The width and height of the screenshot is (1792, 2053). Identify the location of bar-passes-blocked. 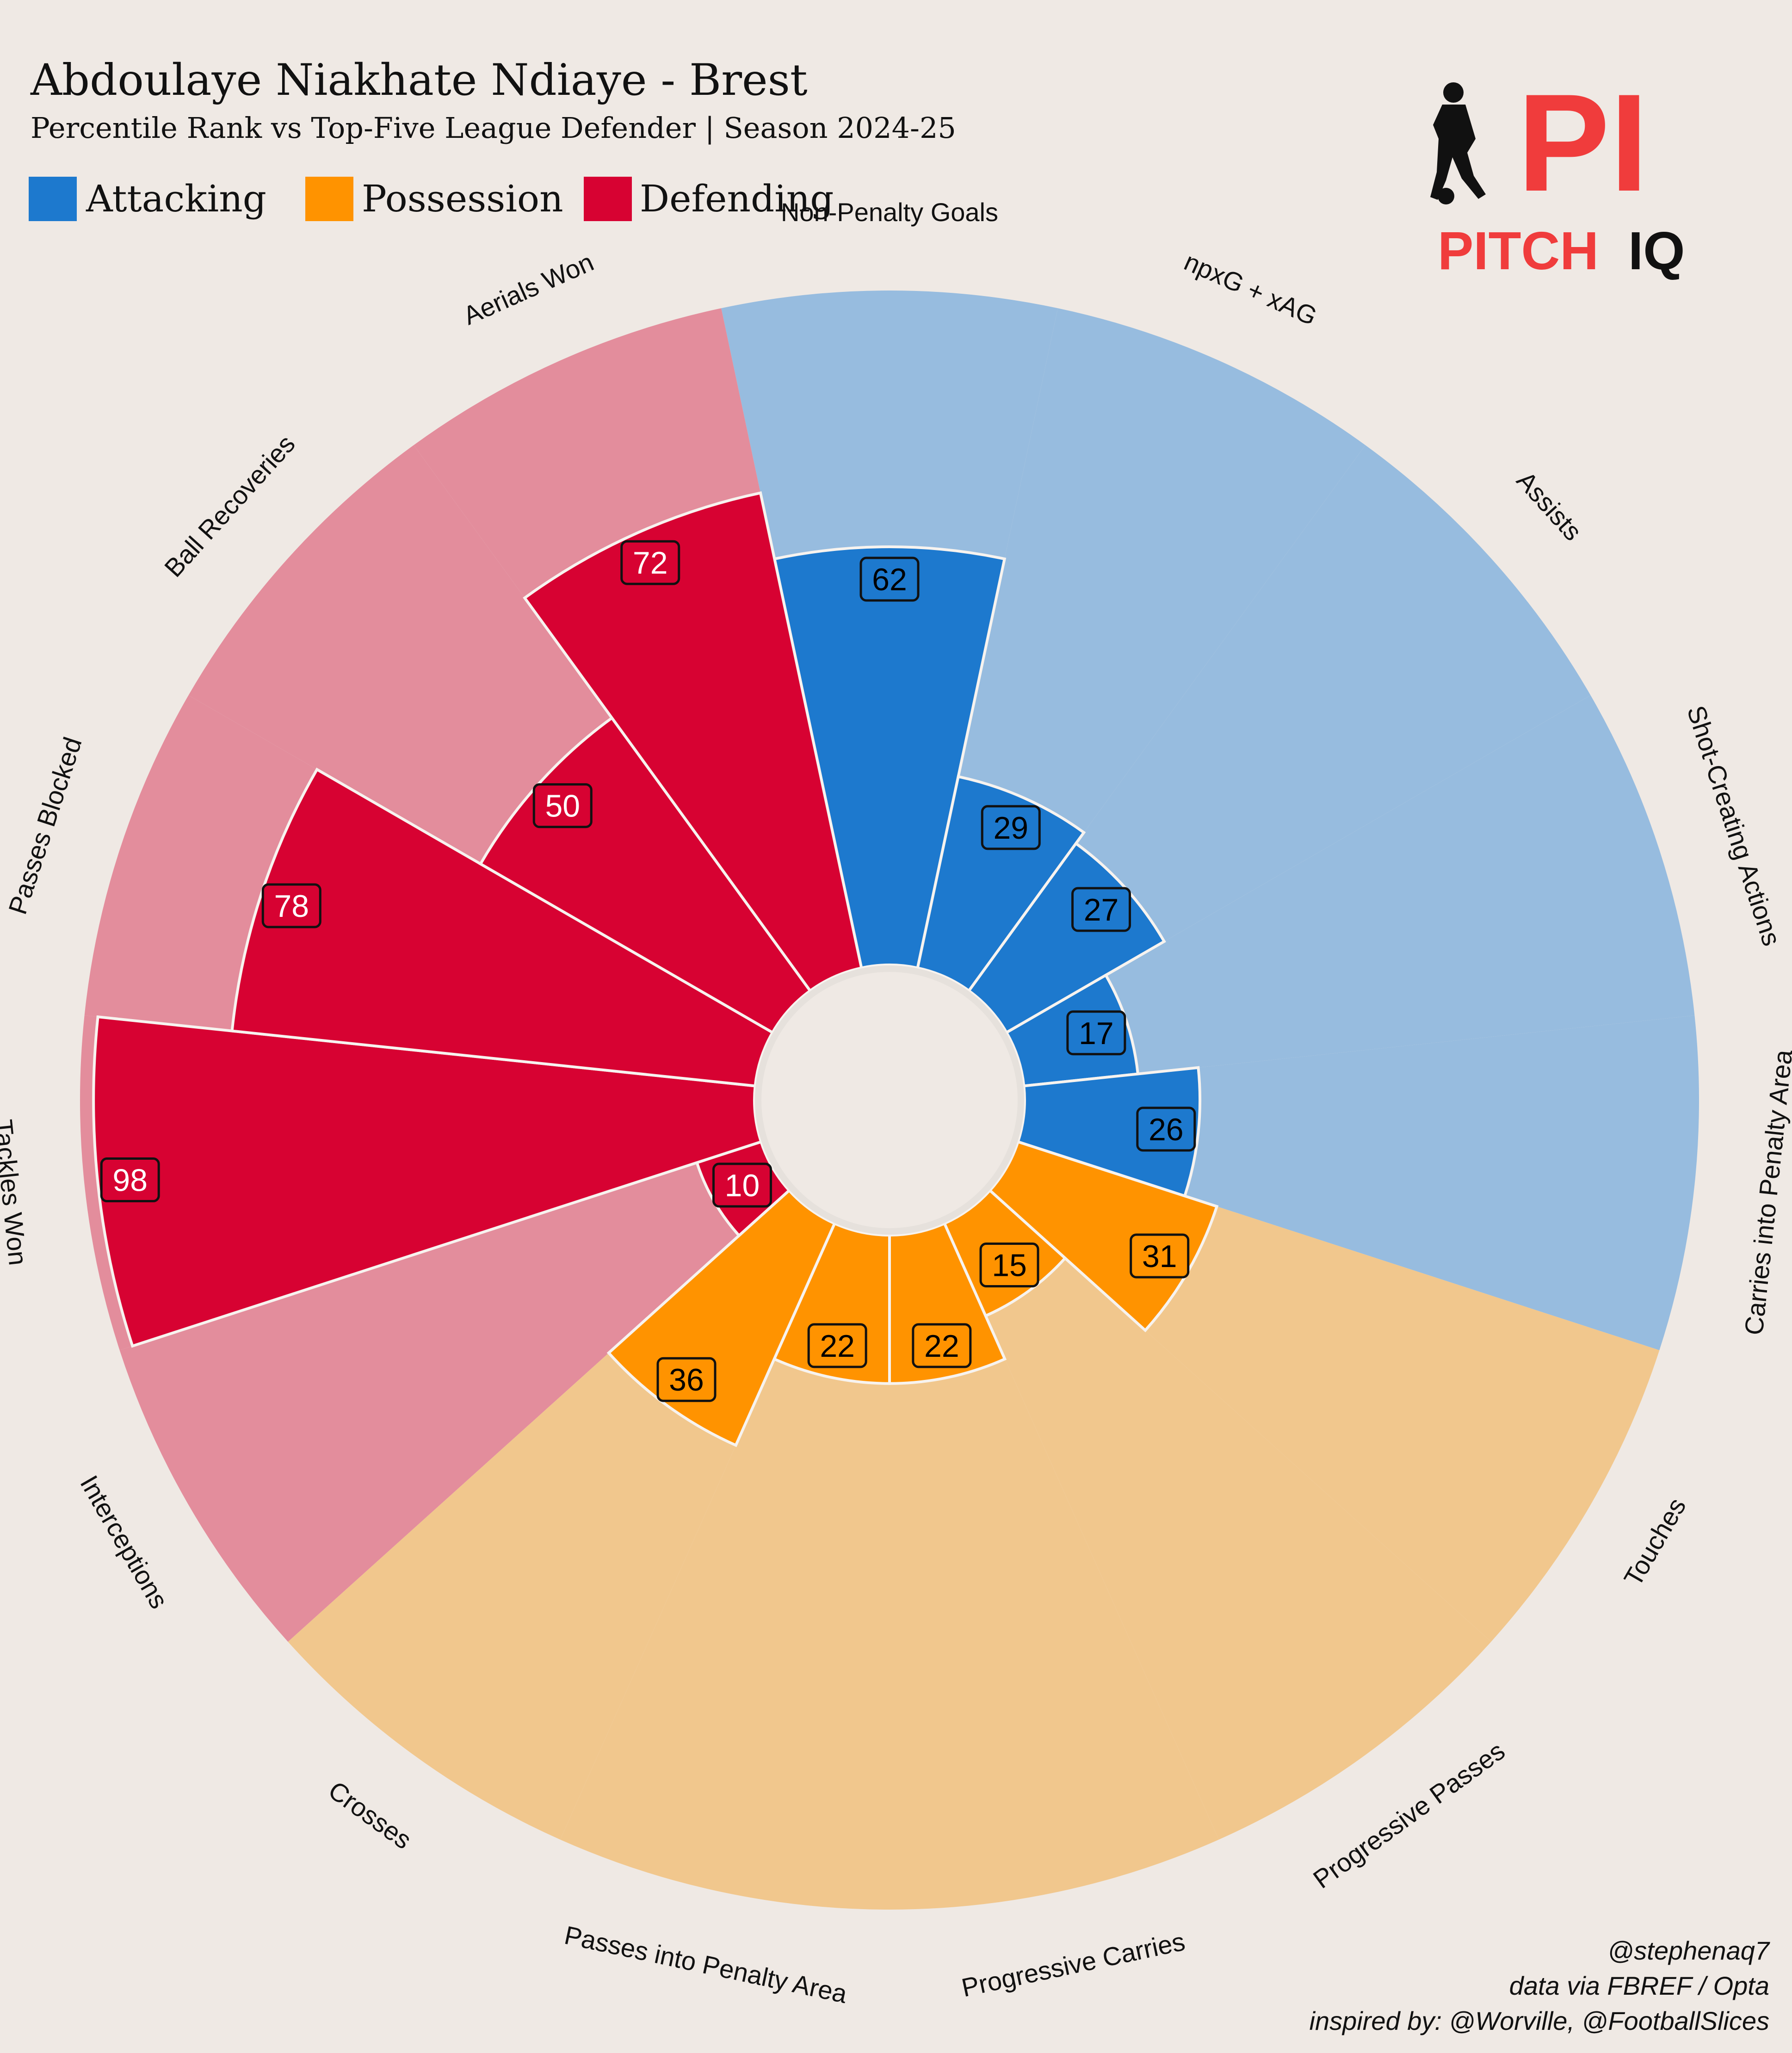
(503, 927).